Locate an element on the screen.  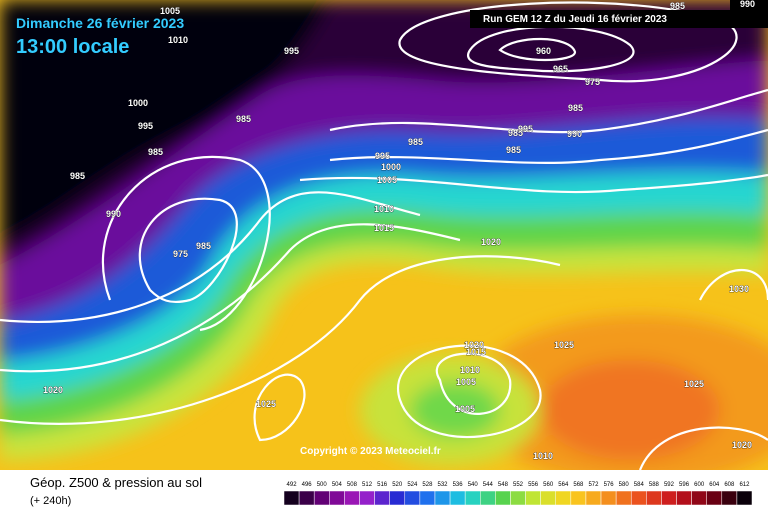
scale-label: 556 is located at coordinates (533, 485).